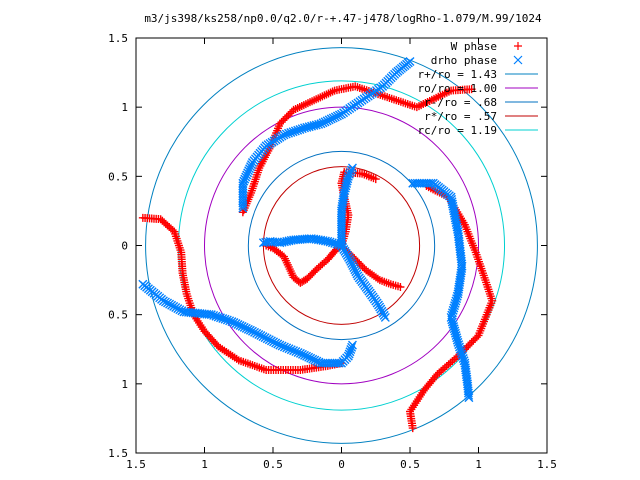 This screenshot has width=640, height=480. Describe the element at coordinates (457, 74) in the screenshot. I see `legend-label-r-plus: r+/ro = 1.43` at that location.